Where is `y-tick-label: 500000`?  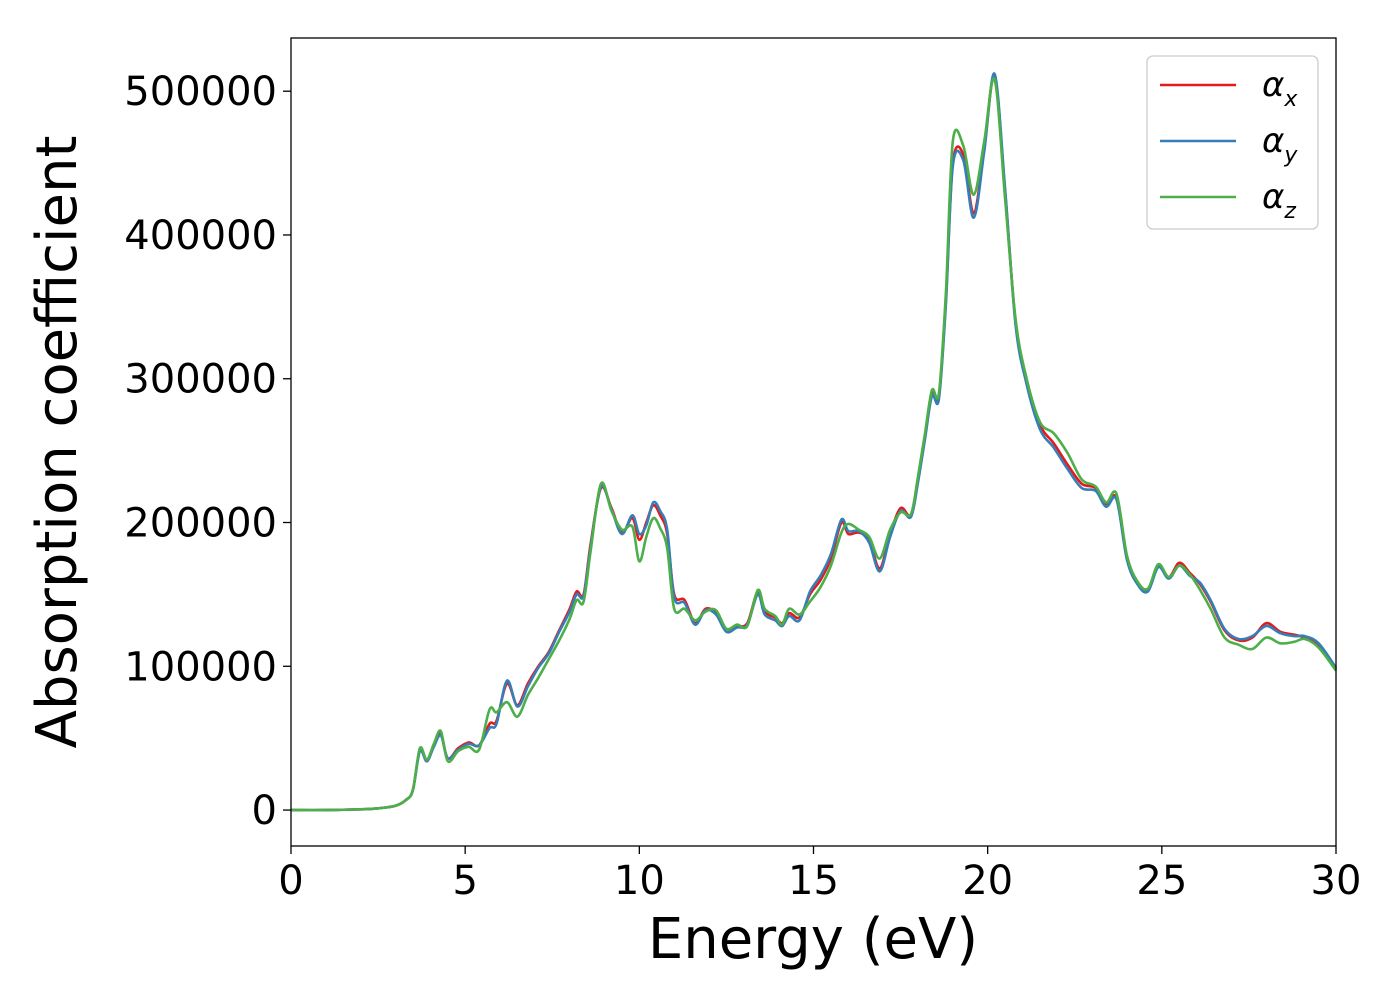 y-tick-label: 500000 is located at coordinates (200, 92).